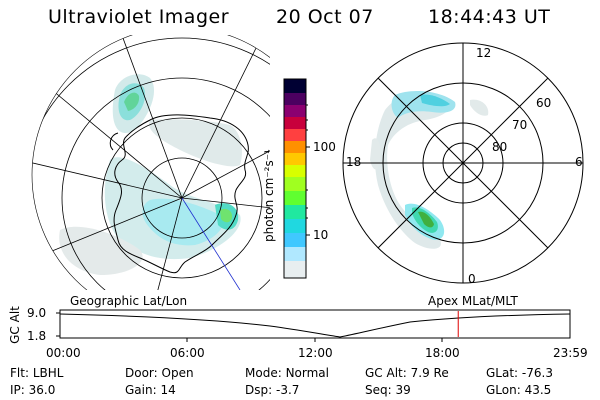  I want to click on info-ip: IP: 36.0, so click(33, 390).